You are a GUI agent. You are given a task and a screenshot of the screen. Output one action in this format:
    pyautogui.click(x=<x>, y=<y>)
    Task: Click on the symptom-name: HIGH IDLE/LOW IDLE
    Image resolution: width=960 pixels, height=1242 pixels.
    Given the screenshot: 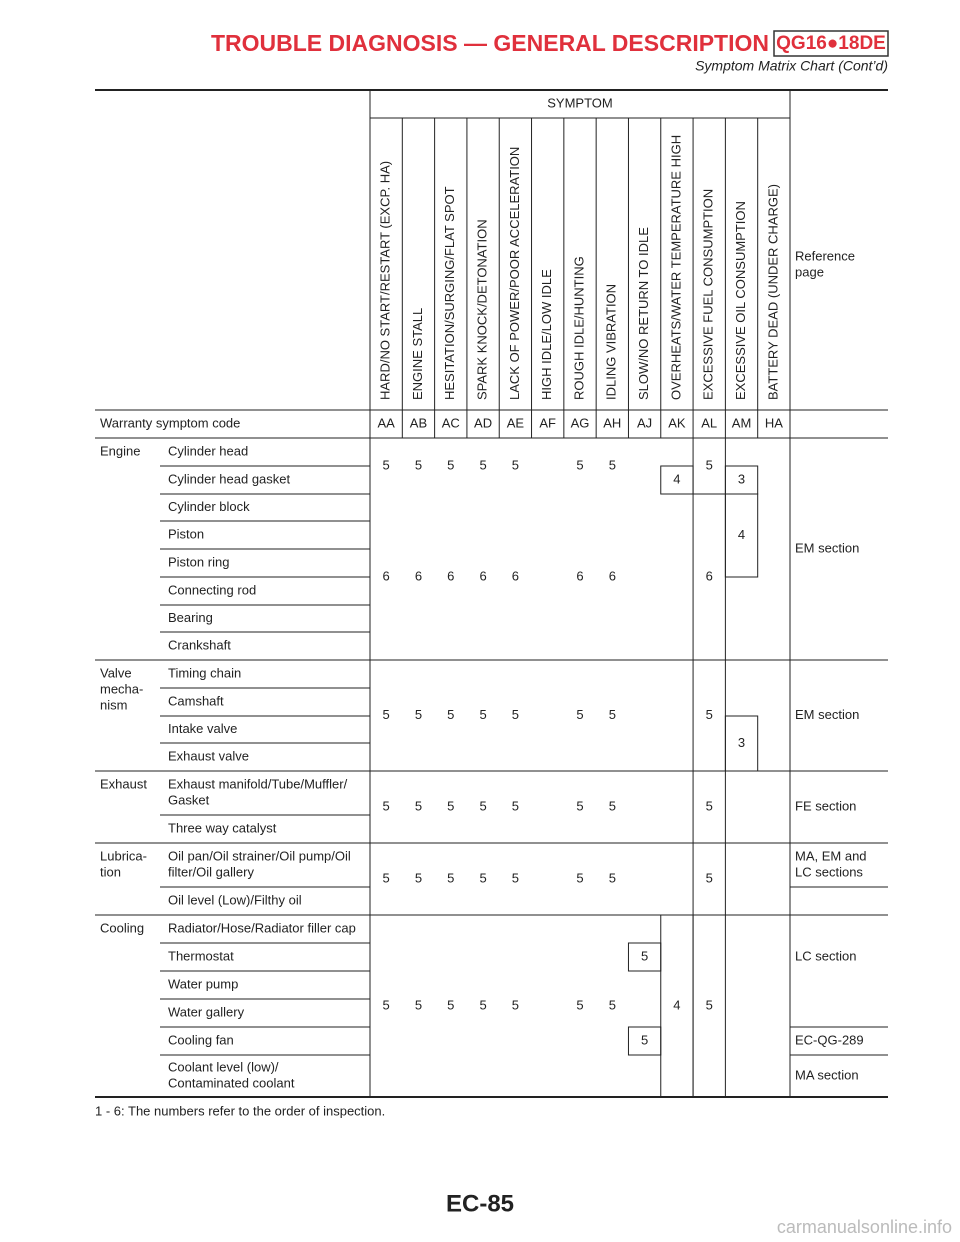 What is the action you would take?
    pyautogui.click(x=546, y=334)
    